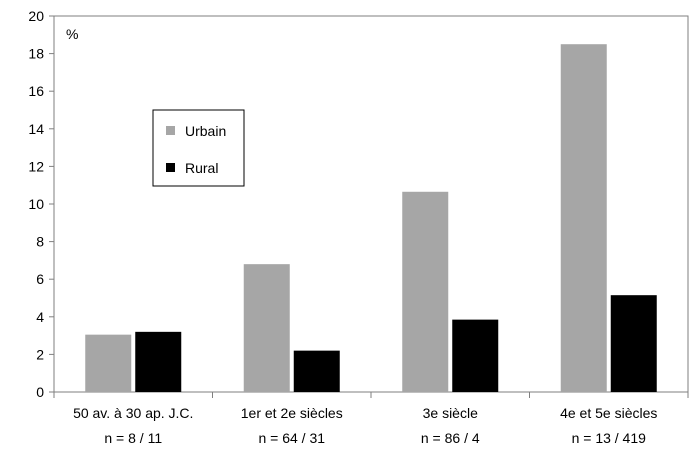 Image resolution: width=695 pixels, height=452 pixels. What do you see at coordinates (292, 413) in the screenshot?
I see `x-category-label: 1er et 2e siècles` at bounding box center [292, 413].